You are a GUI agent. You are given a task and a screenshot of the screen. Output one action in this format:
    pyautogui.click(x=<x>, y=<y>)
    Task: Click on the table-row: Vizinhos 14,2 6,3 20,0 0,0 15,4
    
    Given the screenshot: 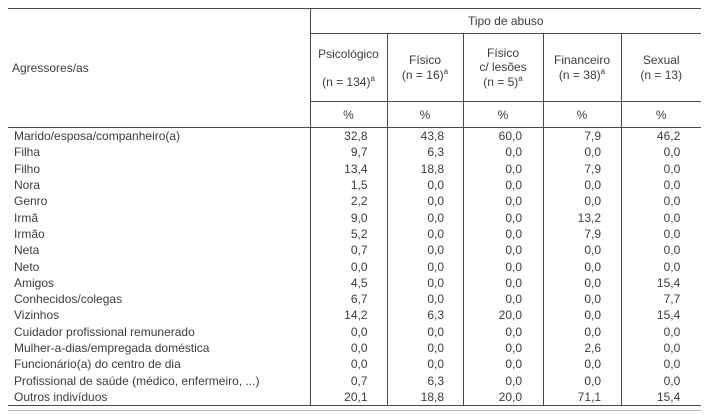 What is the action you would take?
    pyautogui.click(x=355, y=315)
    